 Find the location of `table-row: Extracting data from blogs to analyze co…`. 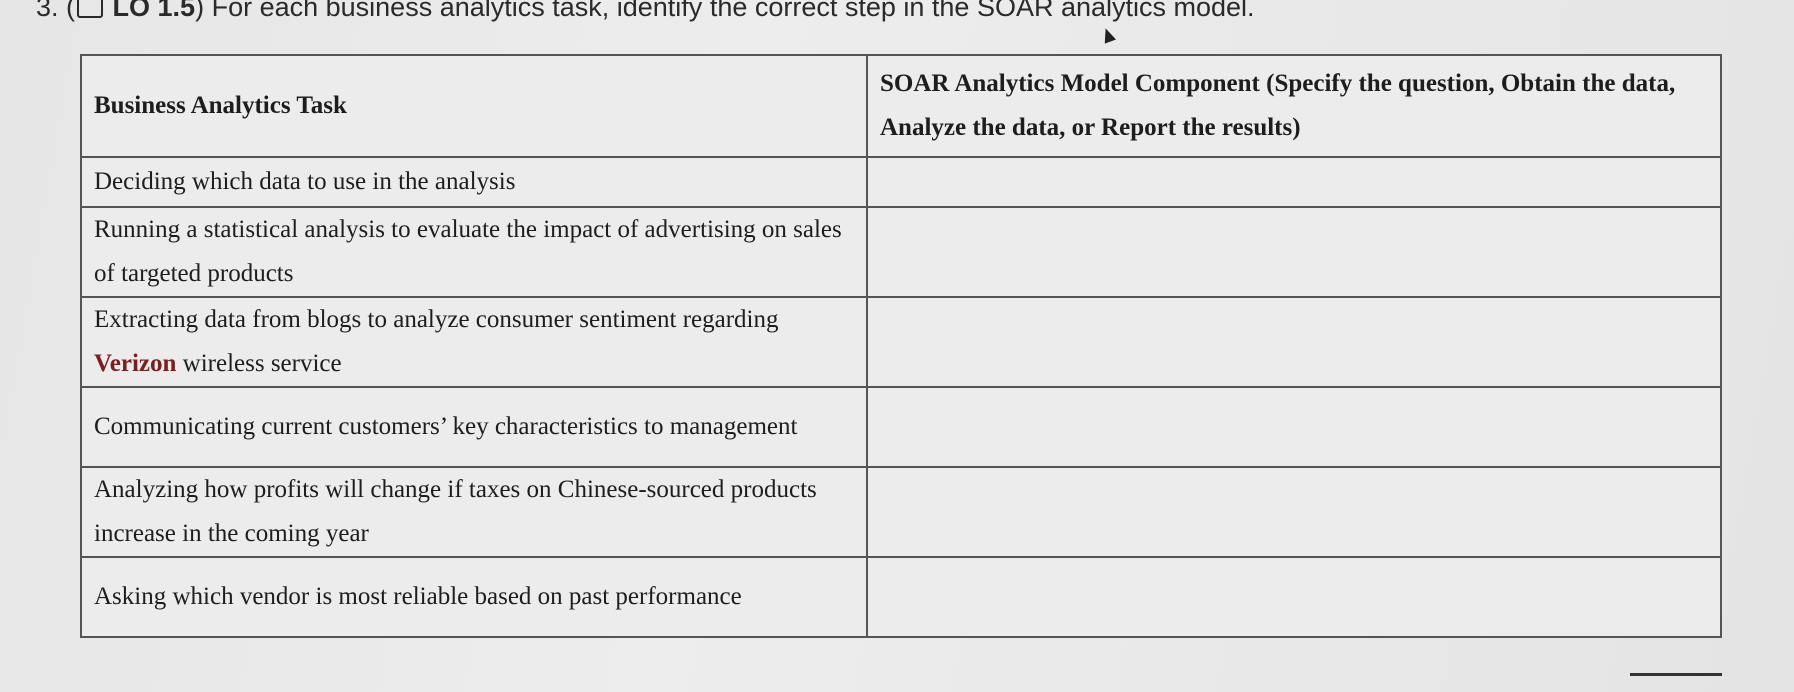

table-row: Extracting data from blogs to analyze co… is located at coordinates (901, 342).